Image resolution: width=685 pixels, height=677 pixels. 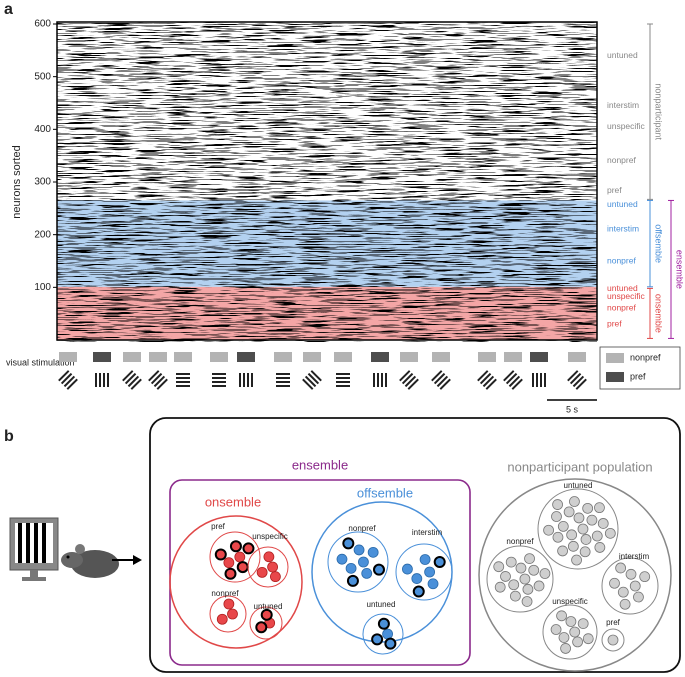 What do you see at coordinates (640, 368) in the screenshot?
I see `legend-frame` at bounding box center [640, 368].